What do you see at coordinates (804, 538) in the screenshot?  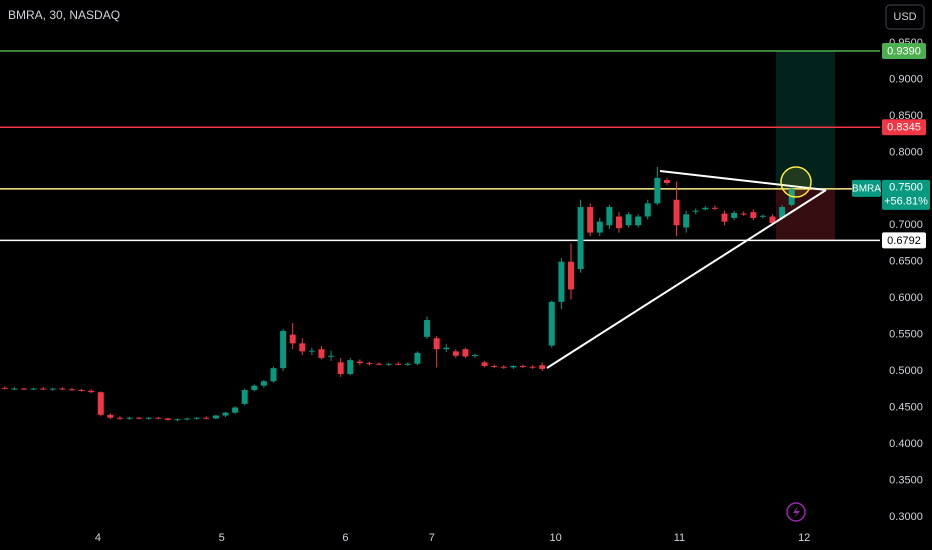 I see `x-tick-label: 12` at bounding box center [804, 538].